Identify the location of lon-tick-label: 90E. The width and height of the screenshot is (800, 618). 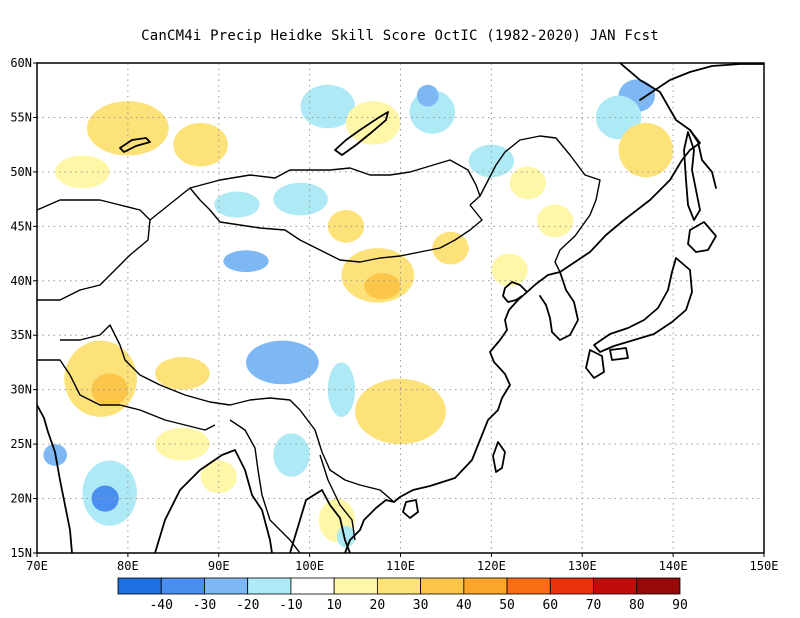
(219, 566).